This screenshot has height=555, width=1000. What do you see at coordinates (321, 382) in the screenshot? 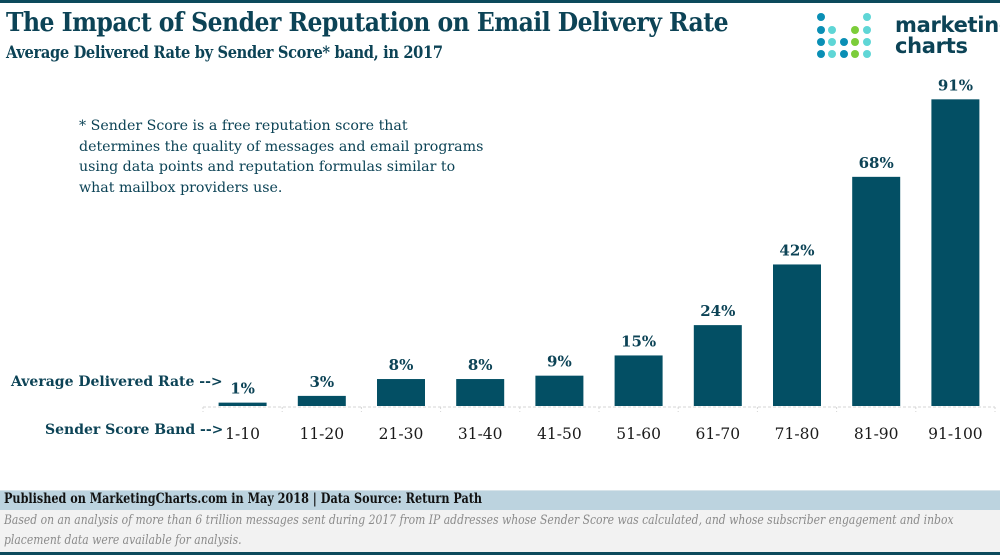
I see `data-label: 3%` at bounding box center [321, 382].